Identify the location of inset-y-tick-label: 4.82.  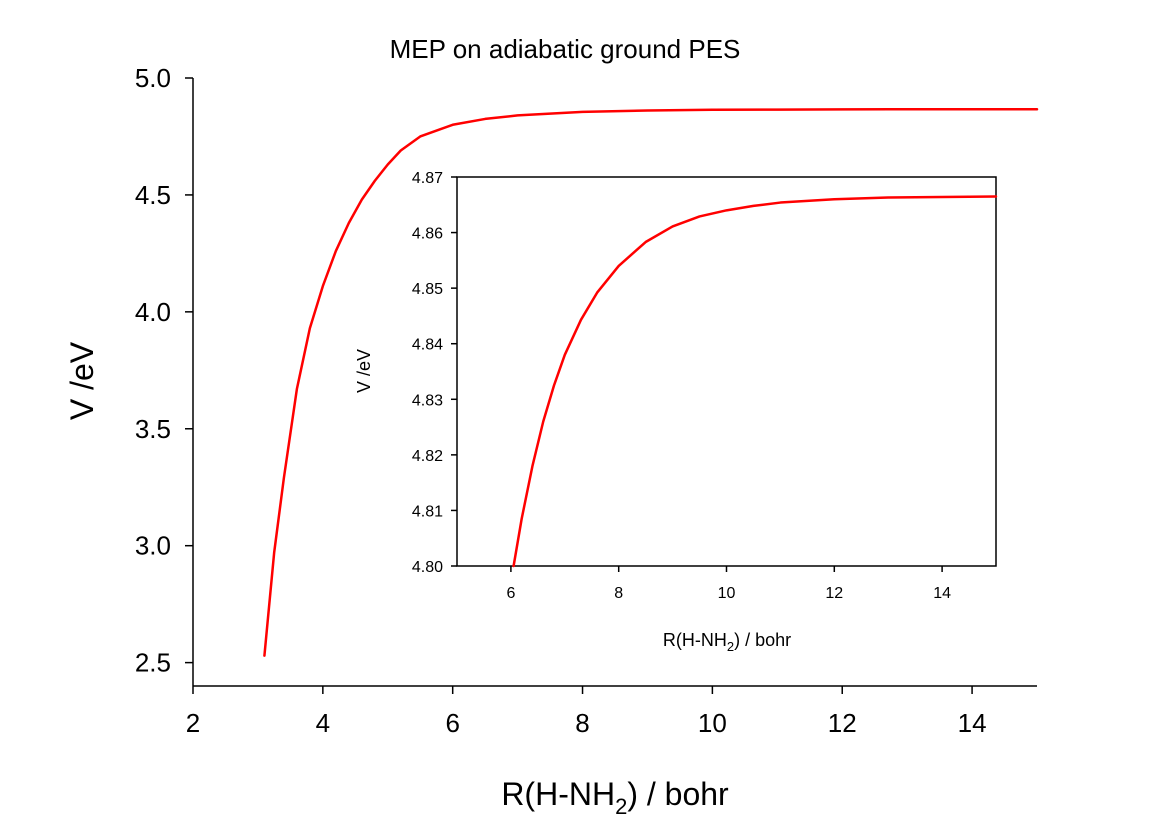
(427, 456).